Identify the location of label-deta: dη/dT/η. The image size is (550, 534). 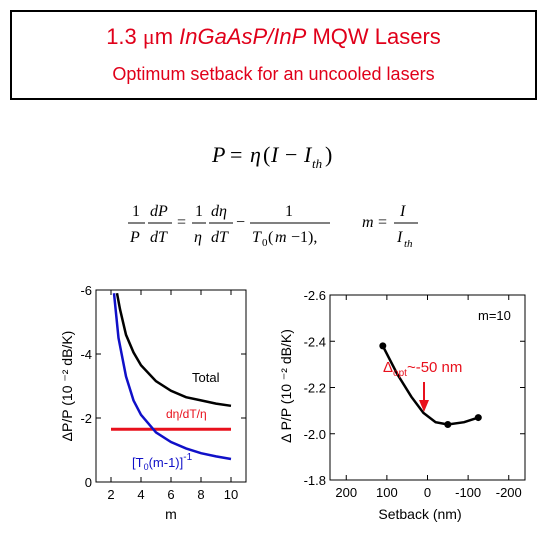
(186, 414).